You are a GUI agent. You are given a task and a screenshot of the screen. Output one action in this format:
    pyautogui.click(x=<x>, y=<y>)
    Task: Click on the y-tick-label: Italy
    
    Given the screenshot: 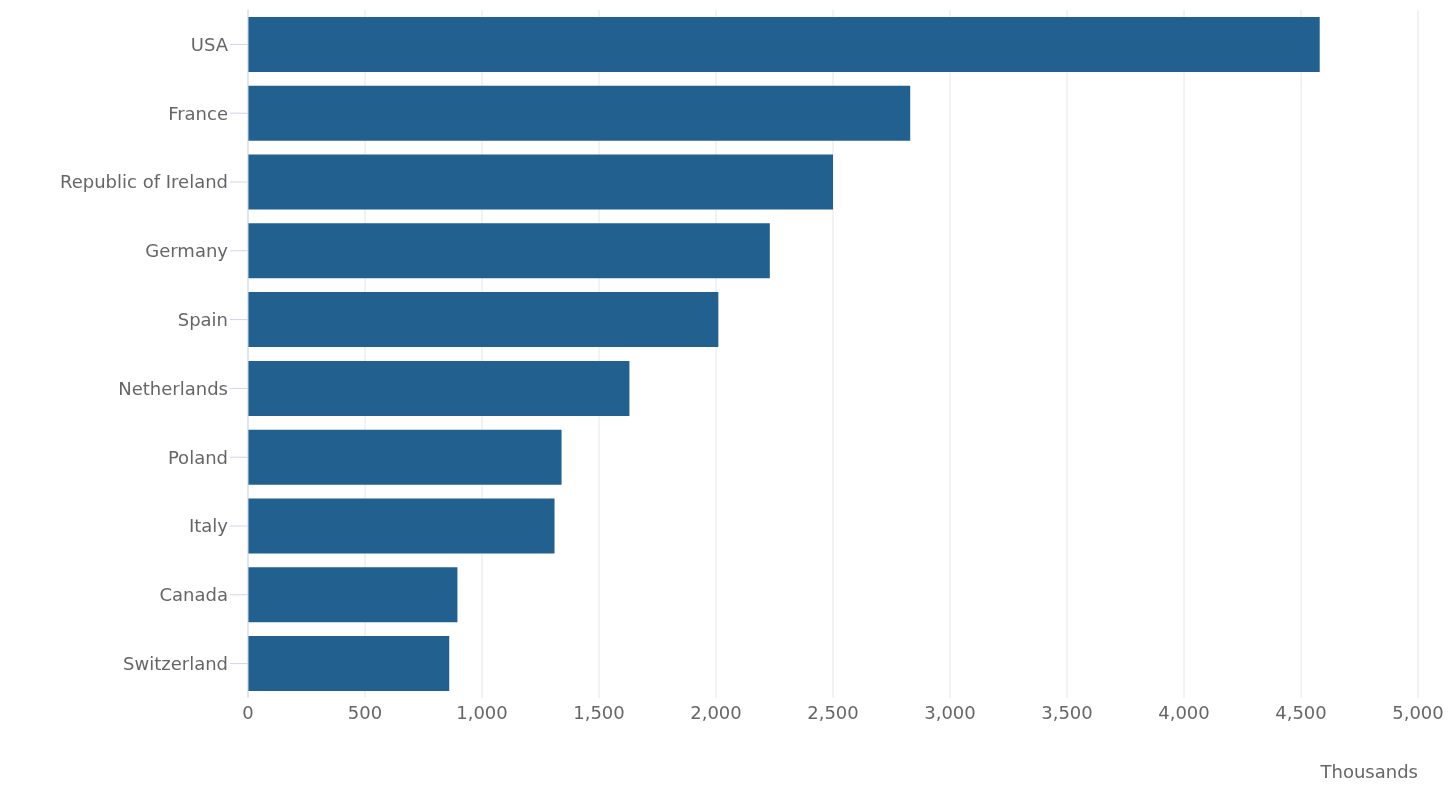 What is the action you would take?
    pyautogui.click(x=208, y=526)
    